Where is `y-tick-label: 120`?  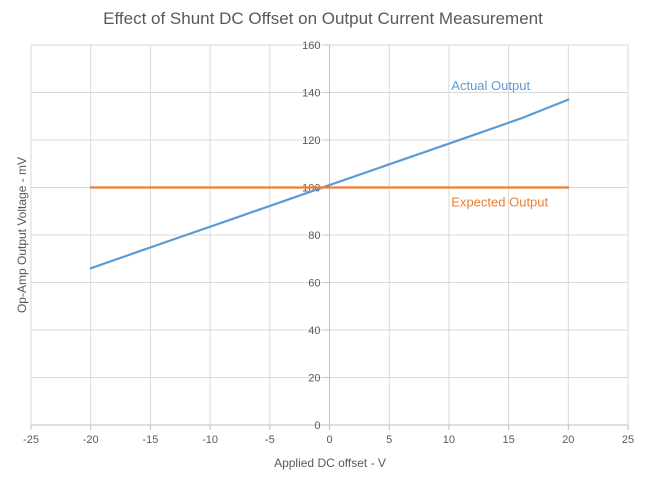
y-tick-label: 120 is located at coordinates (311, 141).